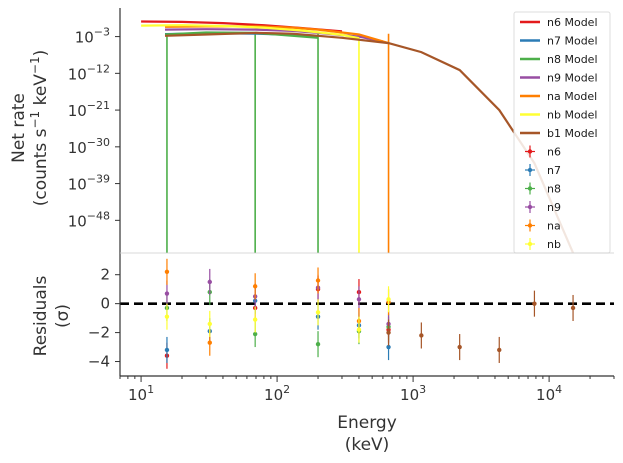  What do you see at coordinates (554, 207) in the screenshot?
I see `legend-label-10: n9` at bounding box center [554, 207].